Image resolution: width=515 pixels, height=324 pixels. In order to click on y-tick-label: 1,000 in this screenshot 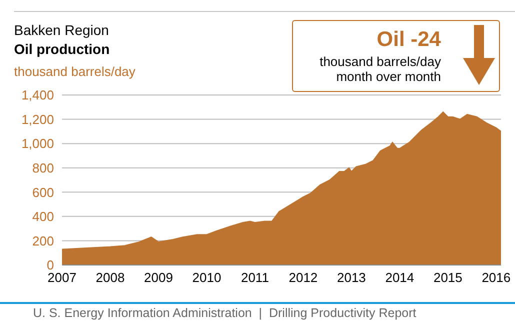, I will do `click(37, 144)`.